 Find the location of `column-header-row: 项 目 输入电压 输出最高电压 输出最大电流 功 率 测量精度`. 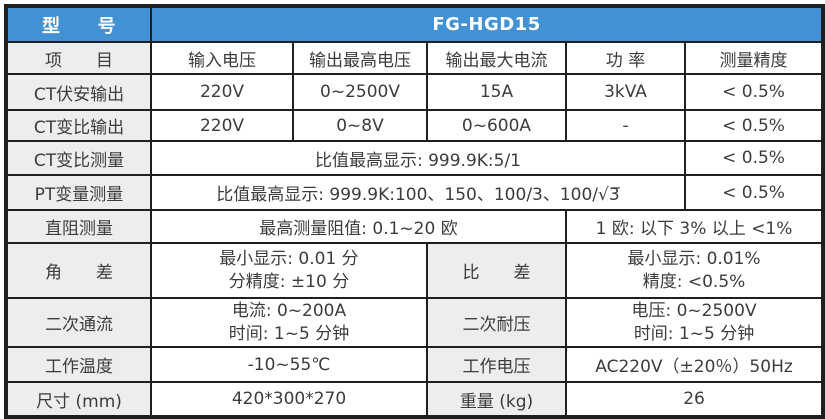

column-header-row: 项 目 输入电压 输出最高电压 输出最大电流 功 率 测量精度 is located at coordinates (415, 58).